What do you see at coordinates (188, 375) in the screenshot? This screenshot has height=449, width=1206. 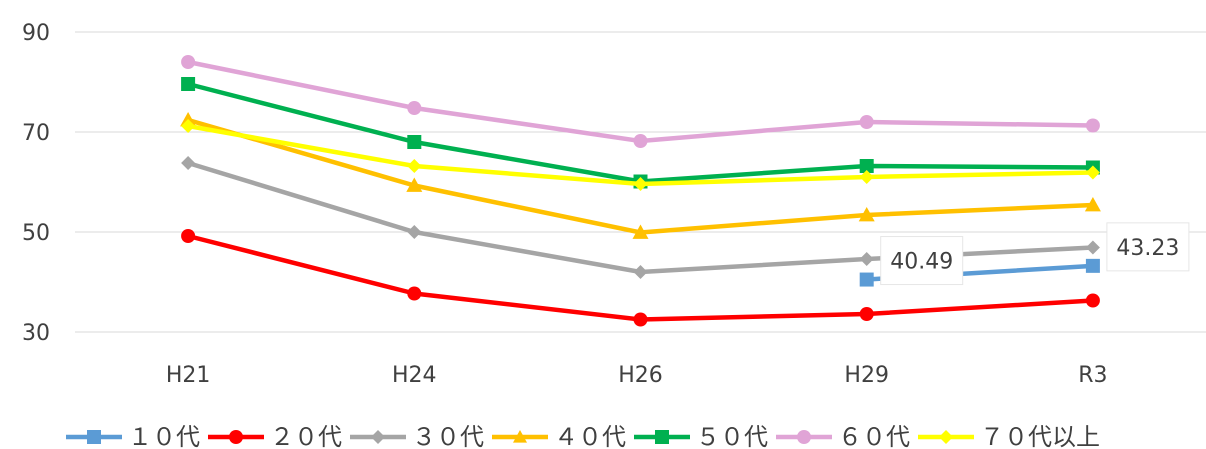 I see `x-tick-label: H21` at bounding box center [188, 375].